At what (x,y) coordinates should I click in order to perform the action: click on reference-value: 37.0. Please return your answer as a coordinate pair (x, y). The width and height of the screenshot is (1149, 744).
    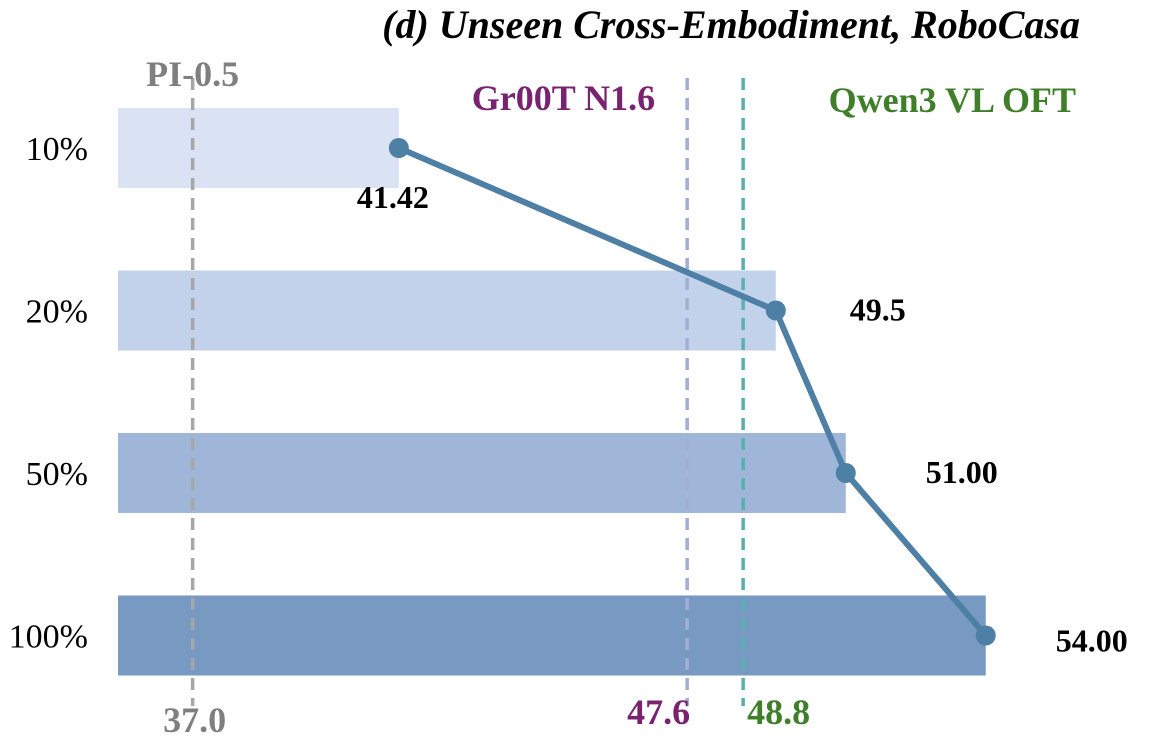
    Looking at the image, I should click on (194, 720).